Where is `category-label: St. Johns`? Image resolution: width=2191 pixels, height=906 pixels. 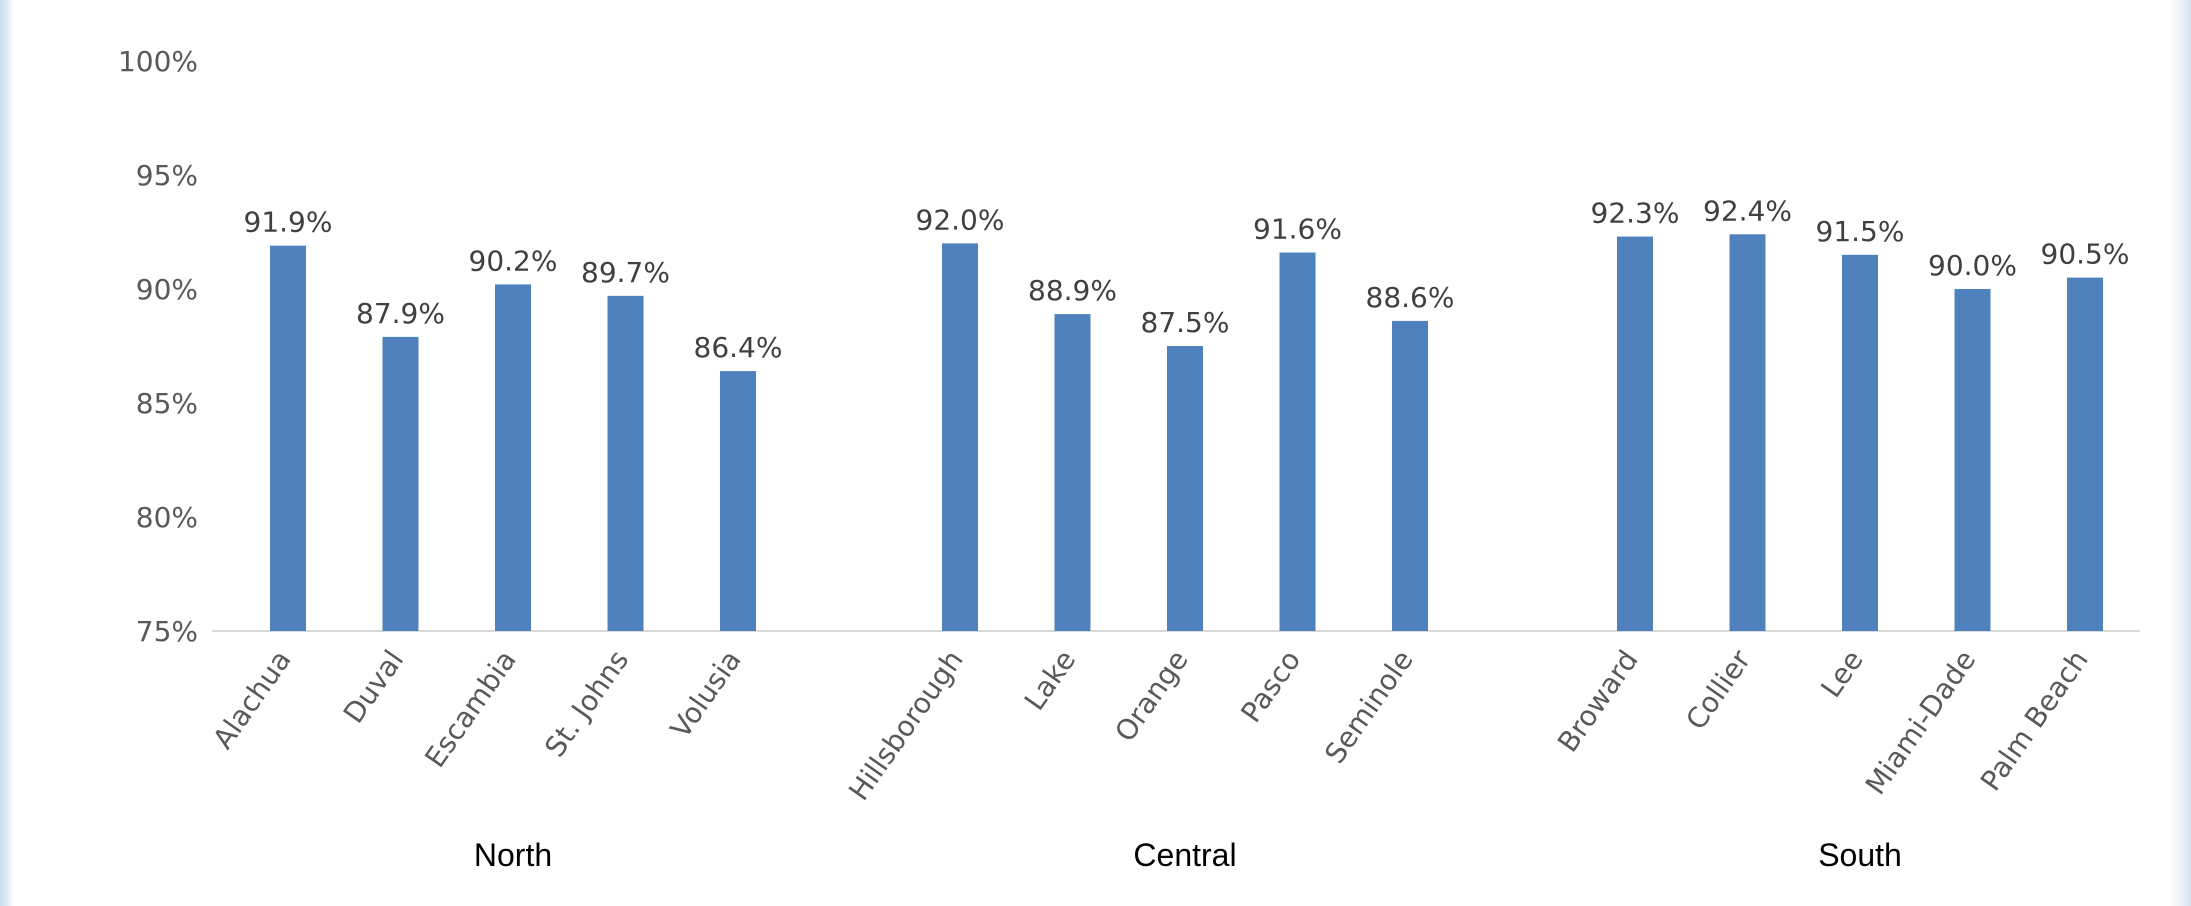
category-label: St. Johns is located at coordinates (586, 703).